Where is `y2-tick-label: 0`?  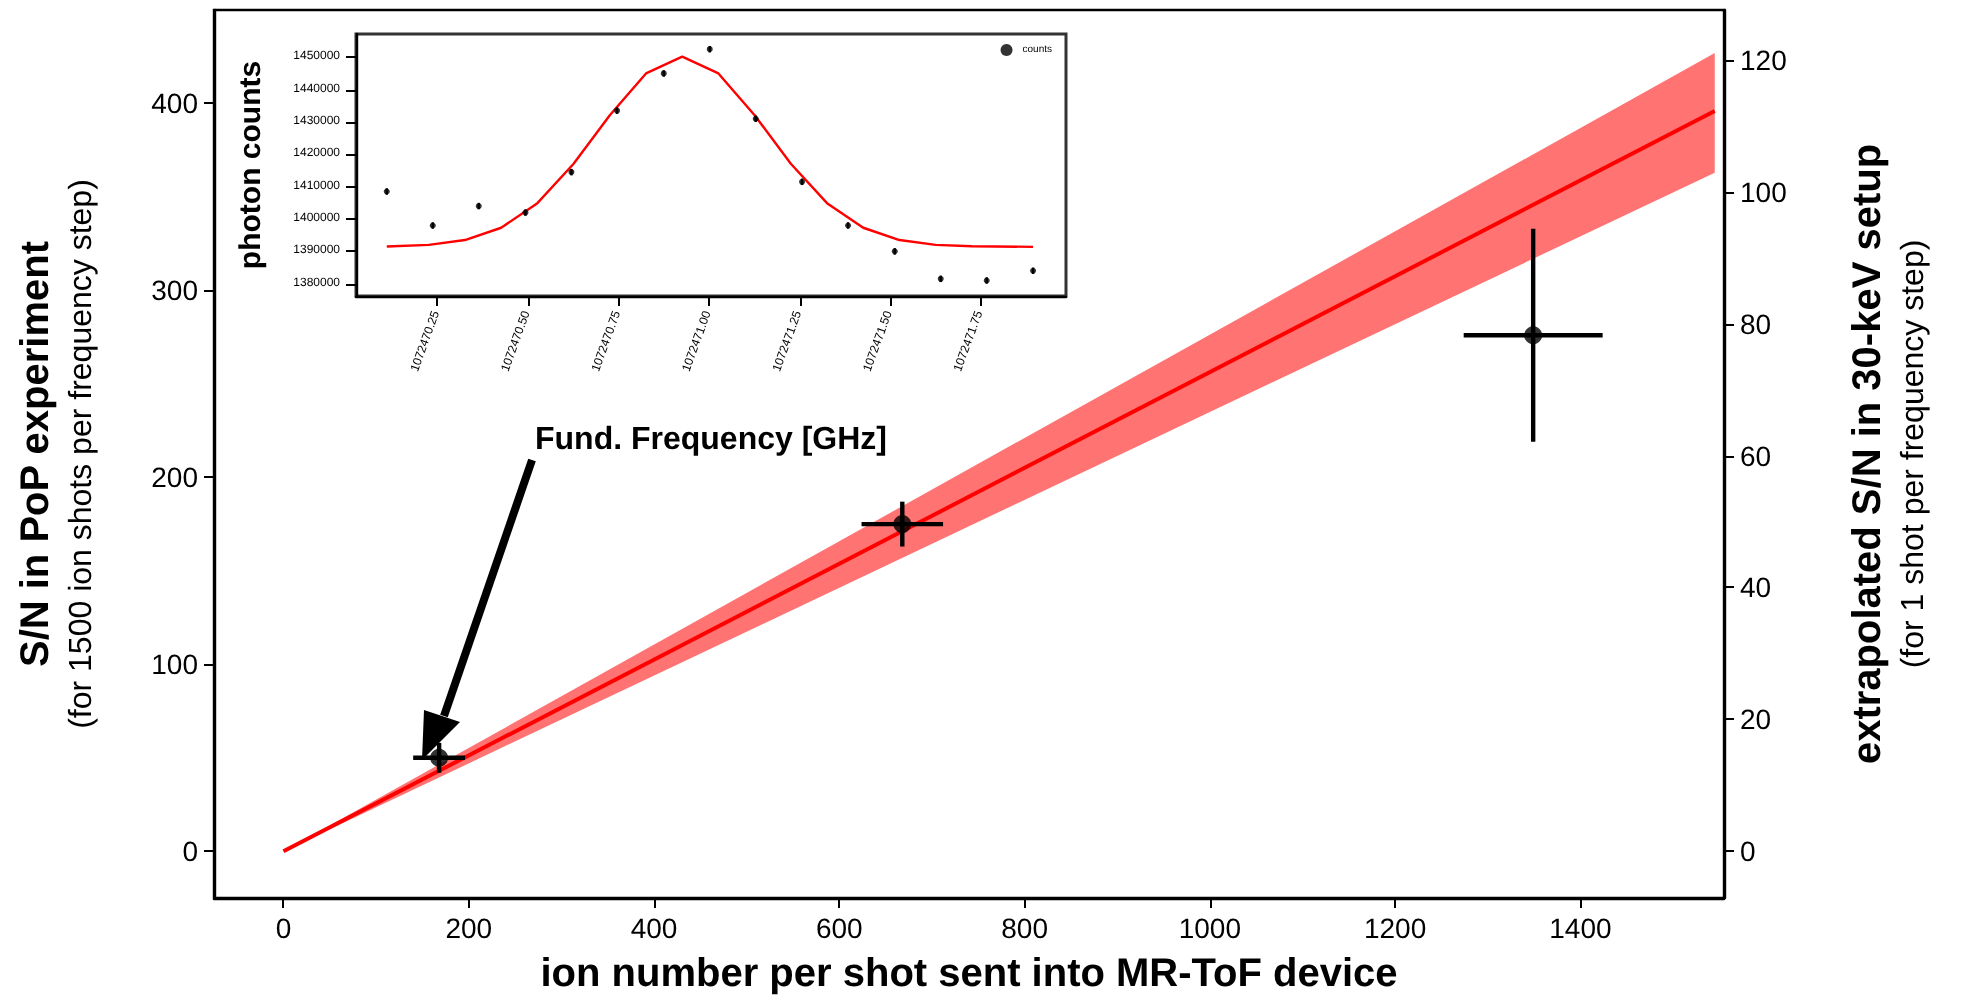 y2-tick-label: 0 is located at coordinates (1748, 851).